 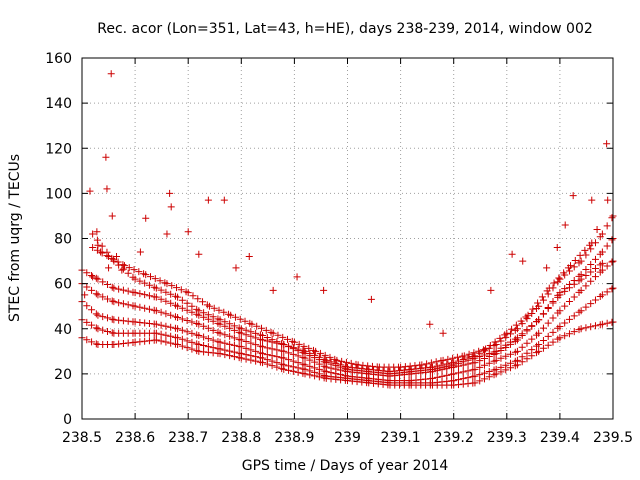 I want to click on x-tick-label: 238.8, so click(x=241, y=438).